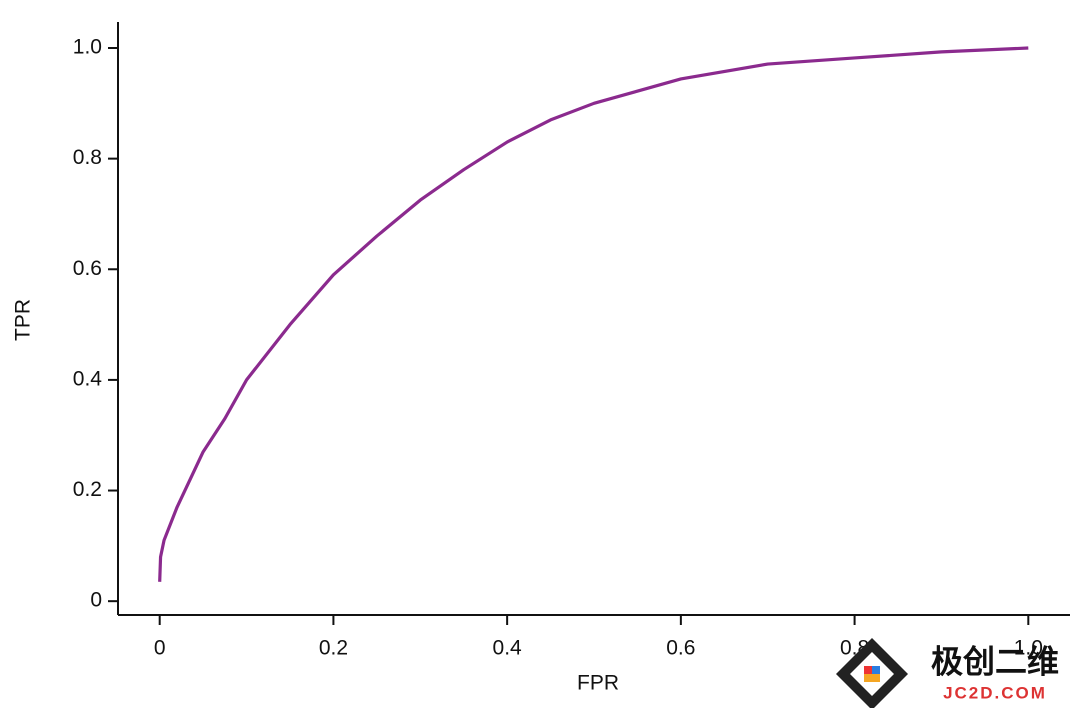  I want to click on watermark-text: 极创二维, so click(995, 661).